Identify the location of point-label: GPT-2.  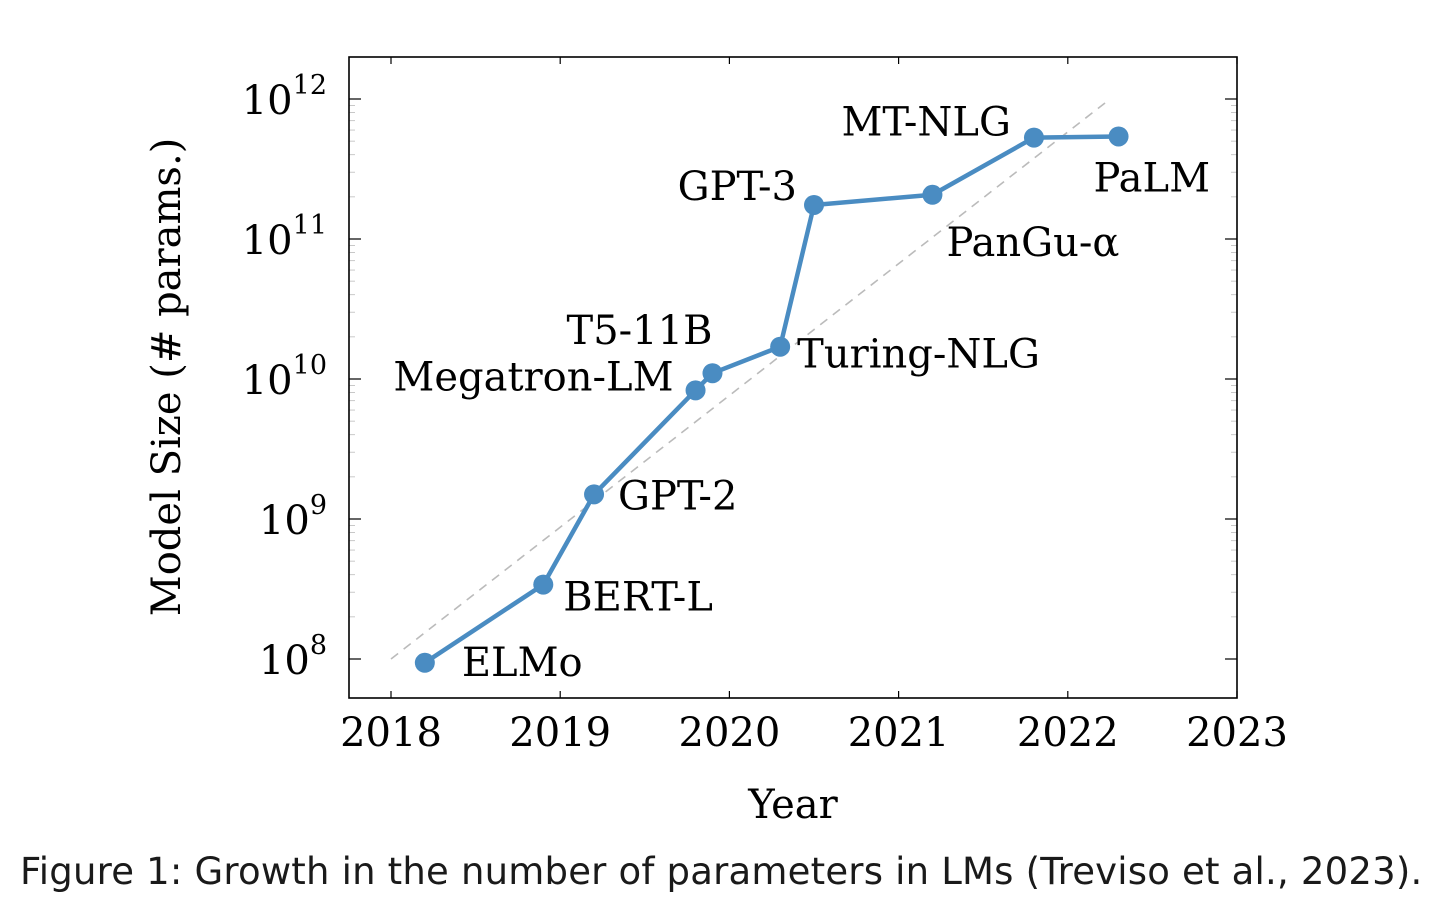
(677, 496).